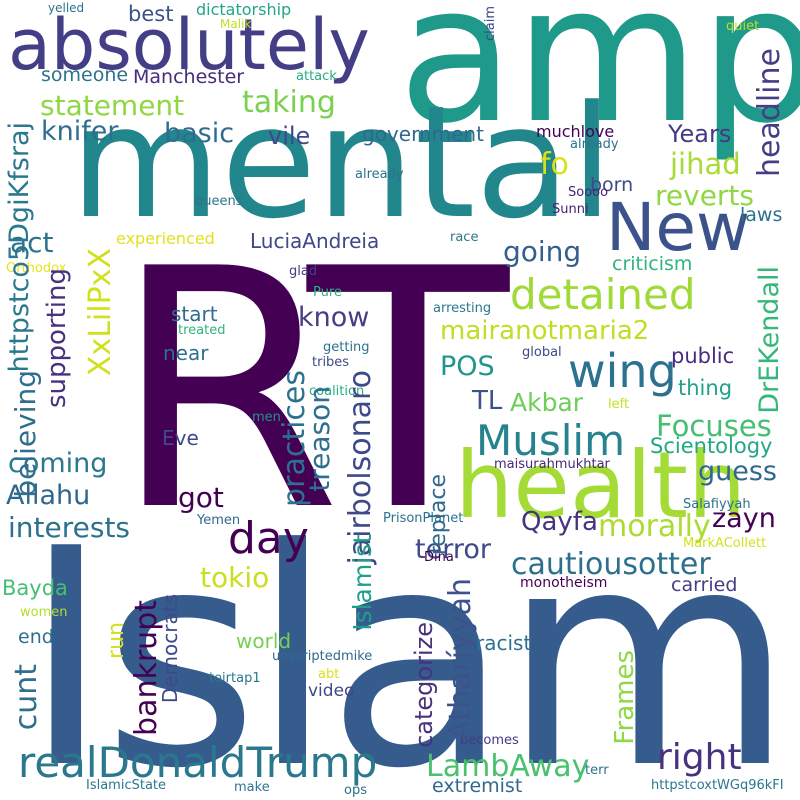 The image size is (800, 800). What do you see at coordinates (599, 82) in the screenshot?
I see `word-amp: amp` at bounding box center [599, 82].